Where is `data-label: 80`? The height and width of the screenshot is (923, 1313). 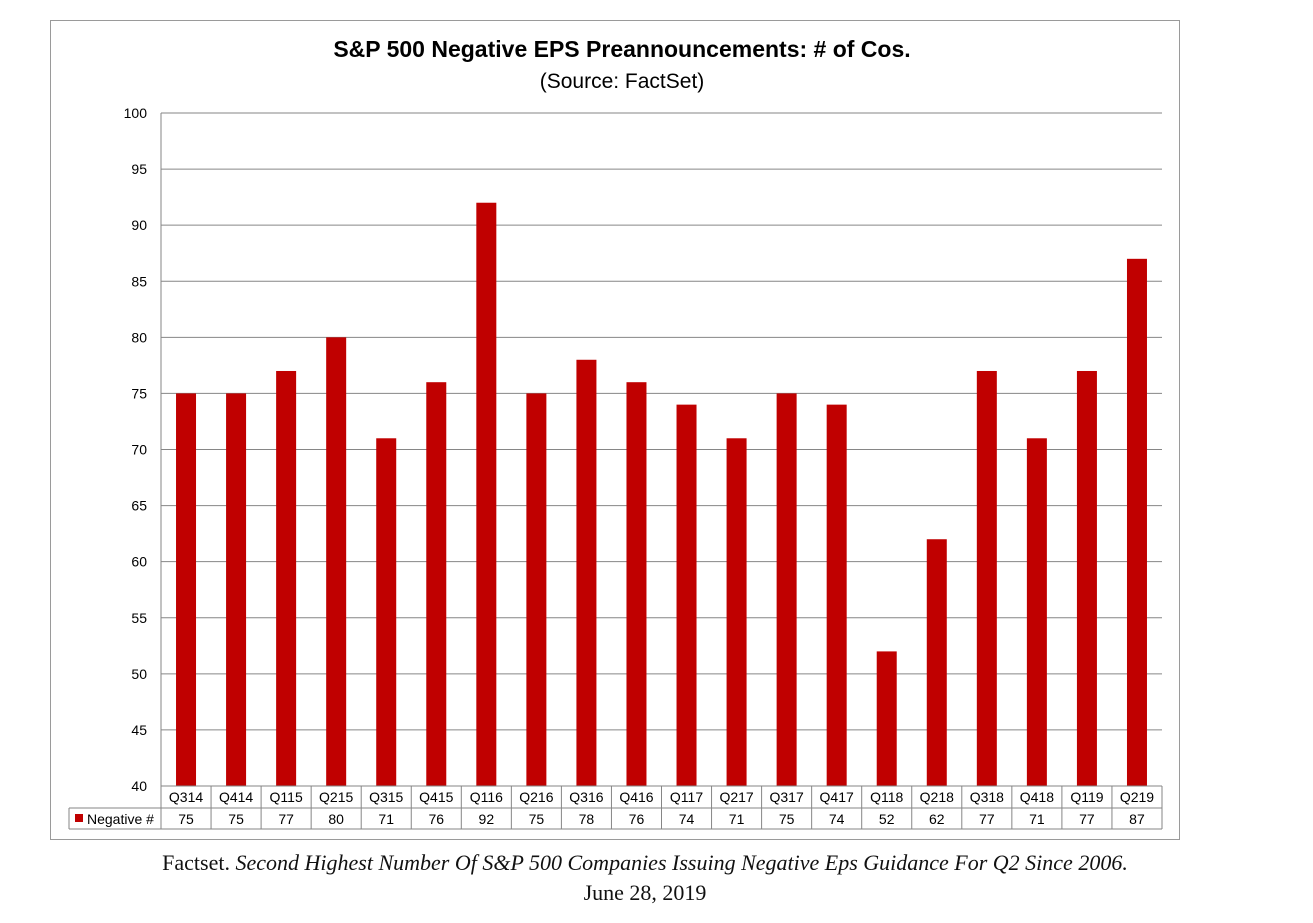
data-label: 80 is located at coordinates (336, 819).